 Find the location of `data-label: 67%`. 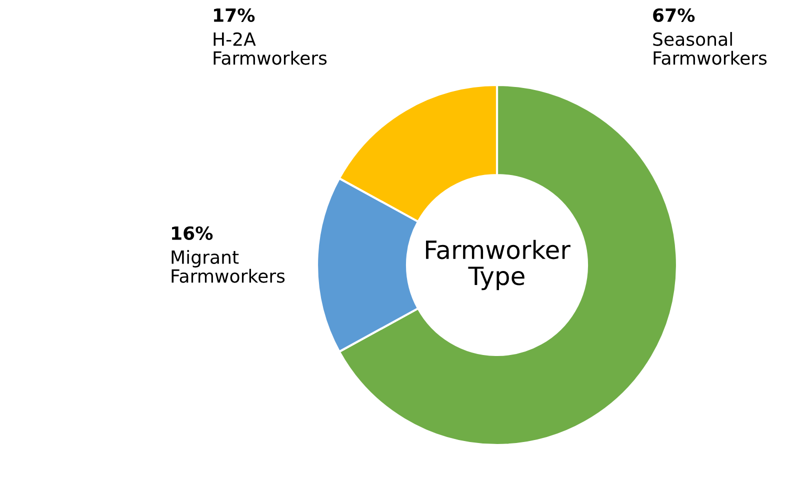

data-label: 67% is located at coordinates (674, 15).